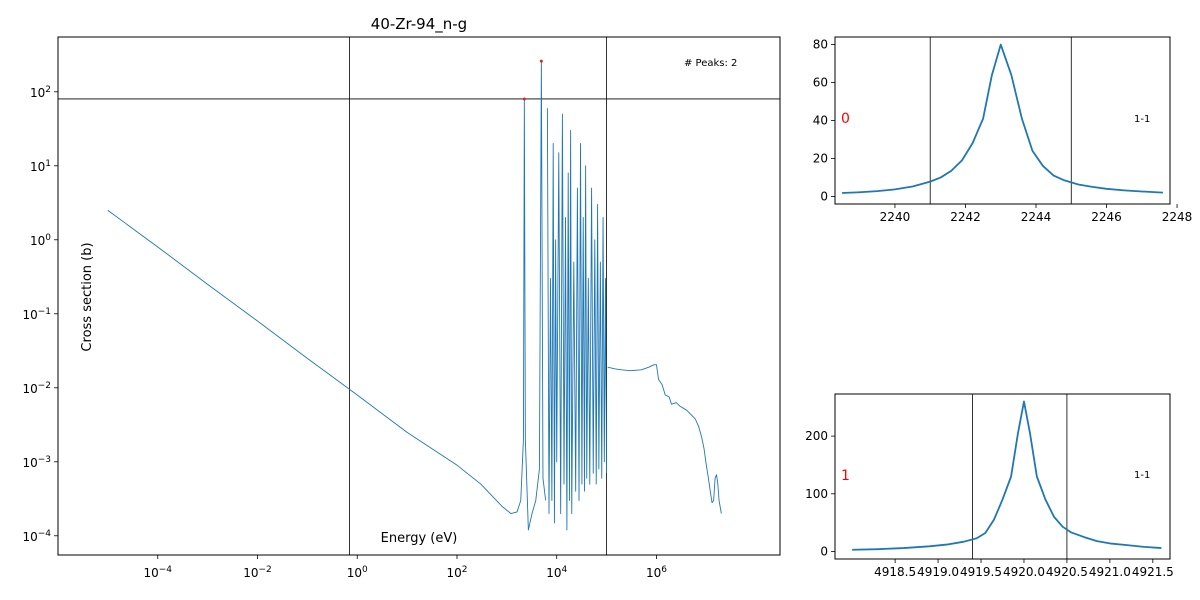 This screenshot has width=1200, height=600. I want to click on zoom1-x-tick-label-6: 4921.5, so click(1153, 572).